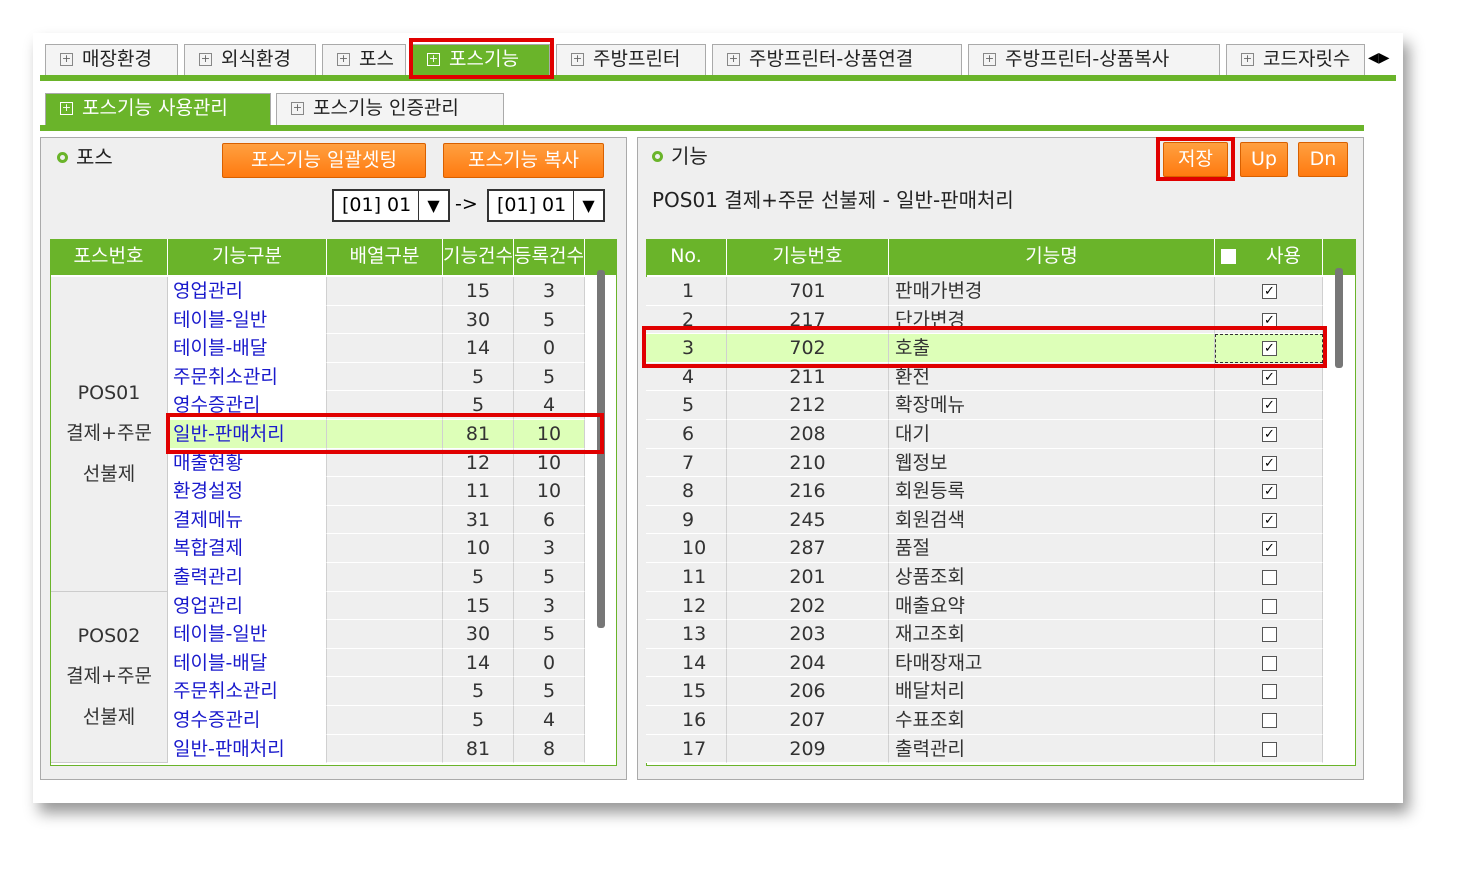  What do you see at coordinates (808, 663) in the screenshot?
I see `cell: 204` at bounding box center [808, 663].